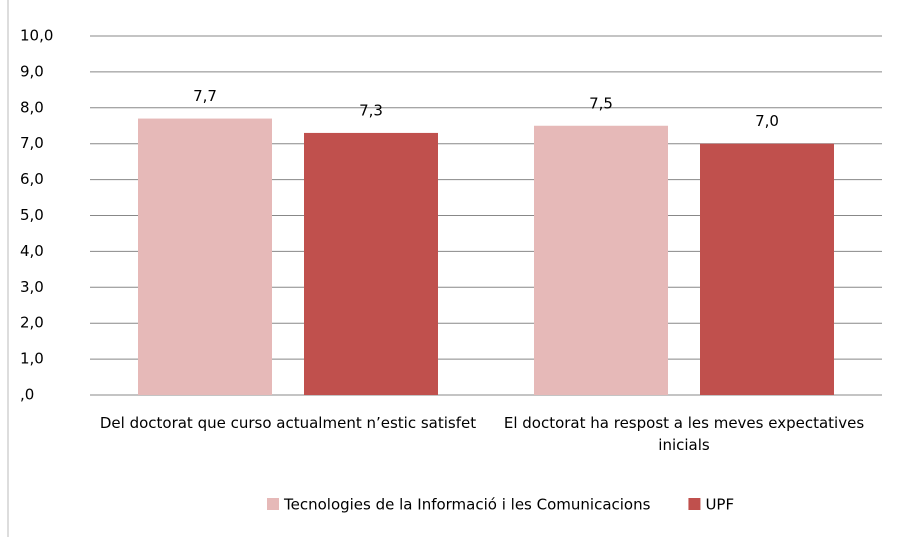 The height and width of the screenshot is (537, 901). Describe the element at coordinates (32, 71) in the screenshot. I see `y-tick-label: 9,0` at that location.